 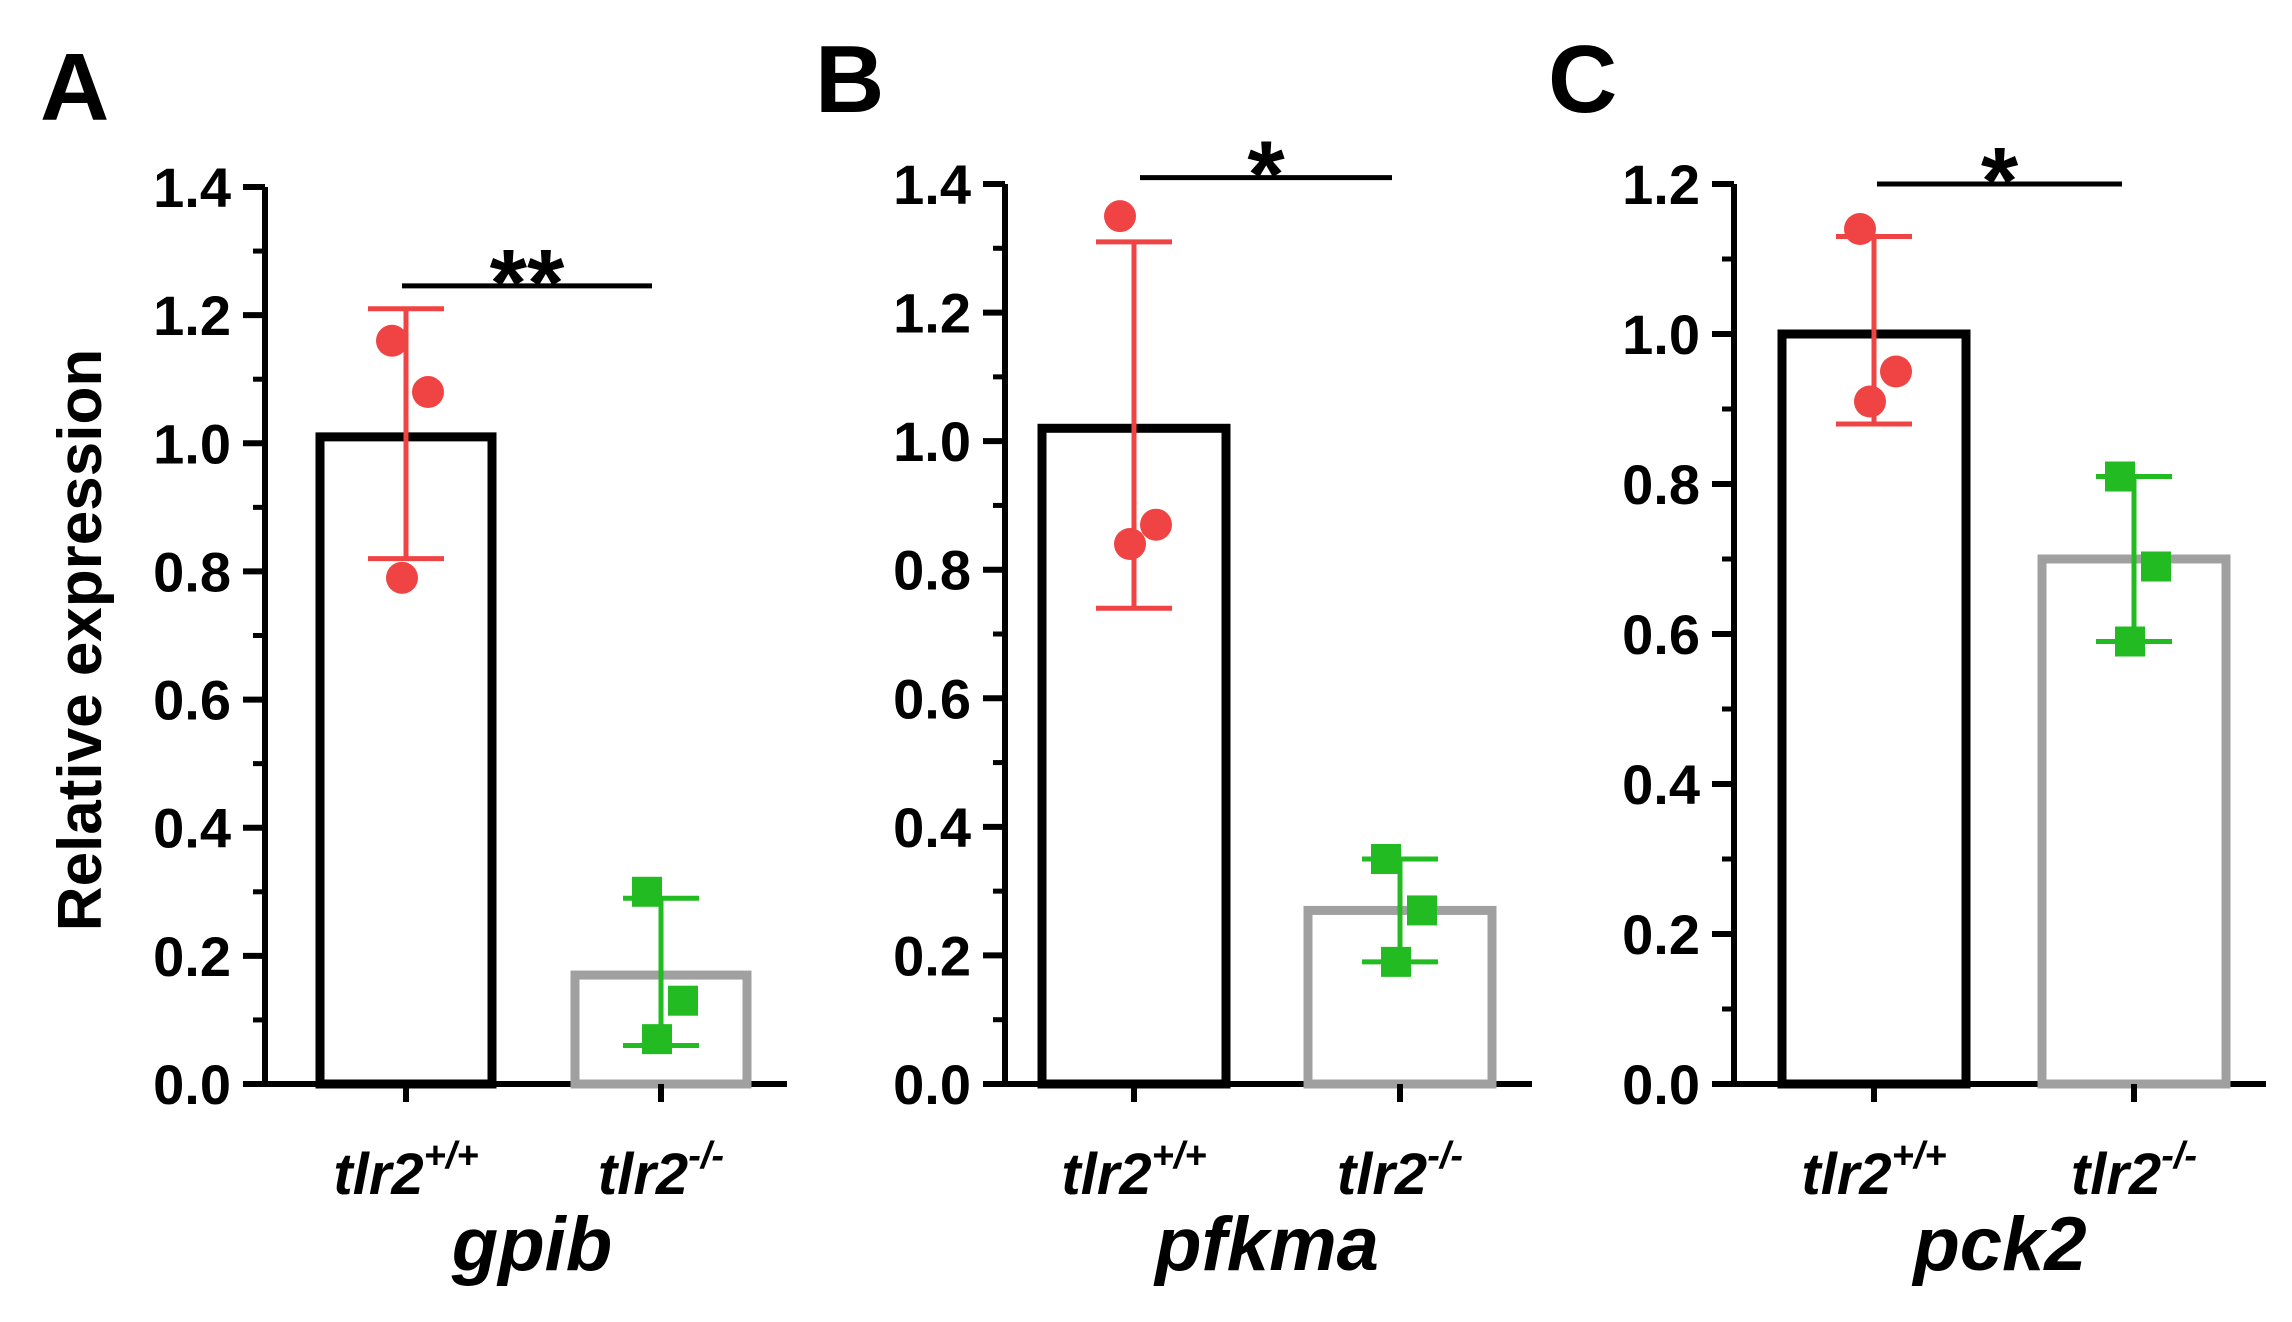 What do you see at coordinates (531, 1244) in the screenshot?
I see `gene-label: gpib` at bounding box center [531, 1244].